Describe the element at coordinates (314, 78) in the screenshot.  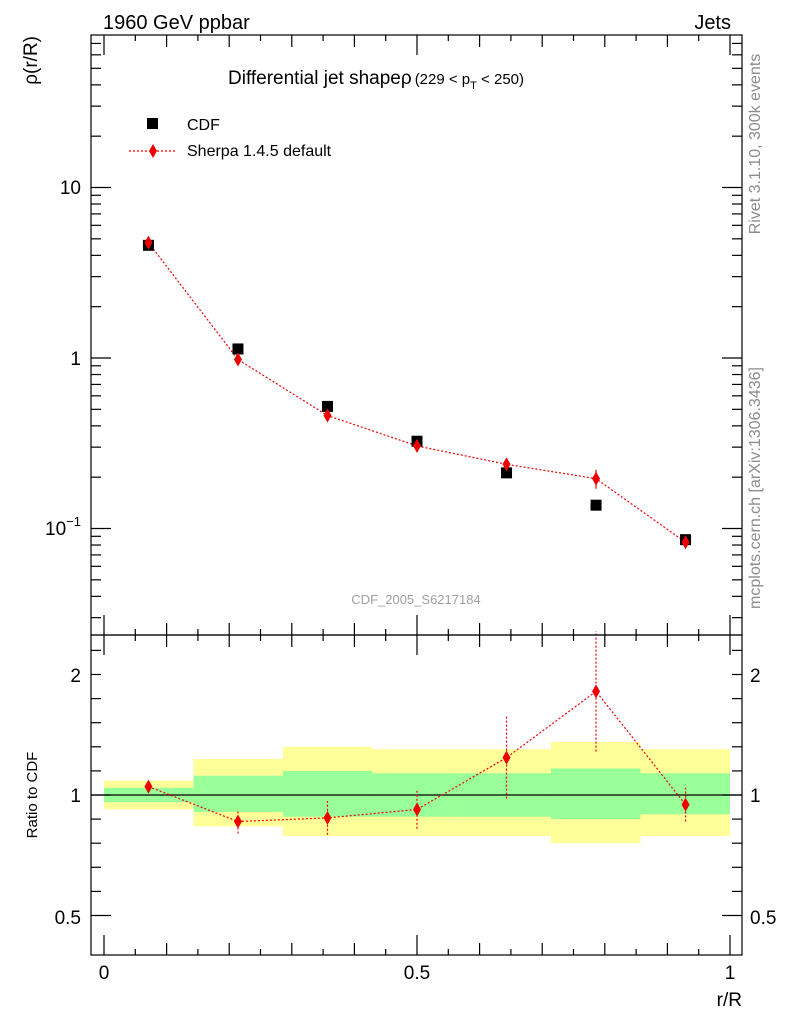
I see `plot-title-main: Differential jet shape` at that location.